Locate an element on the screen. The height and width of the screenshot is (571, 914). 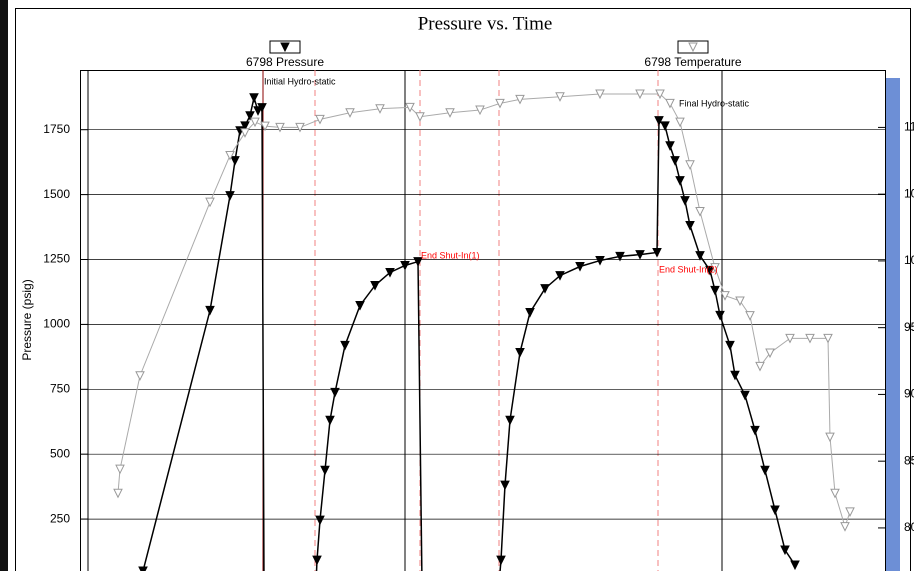
annotation: End Shut-In(1) is located at coordinates (450, 255).